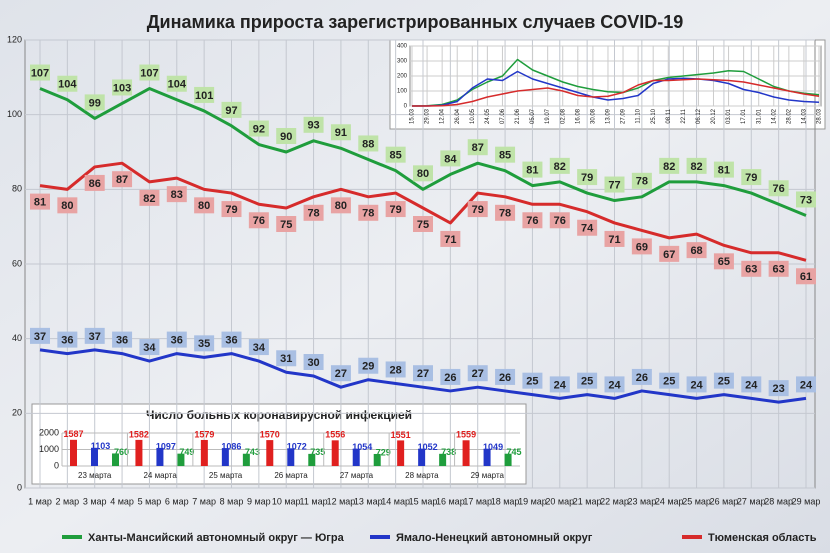  Describe the element at coordinates (166, 446) in the screenshot. I see `data-label: 1097` at that location.